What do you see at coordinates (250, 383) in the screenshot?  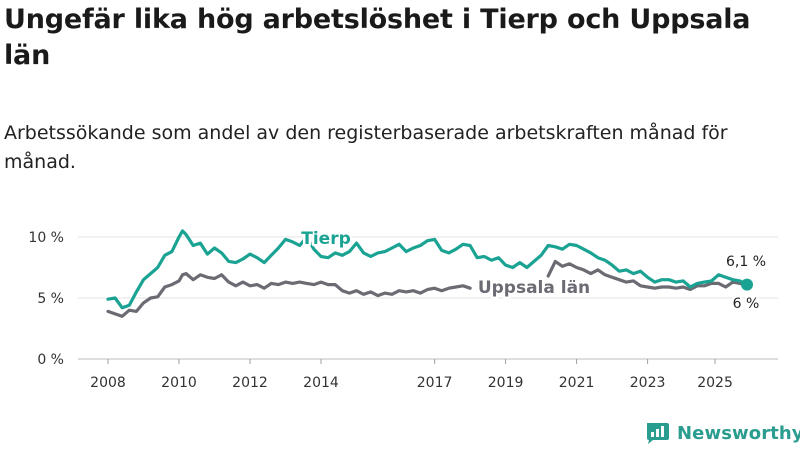 I see `x-tick-label: 2012` at bounding box center [250, 383].